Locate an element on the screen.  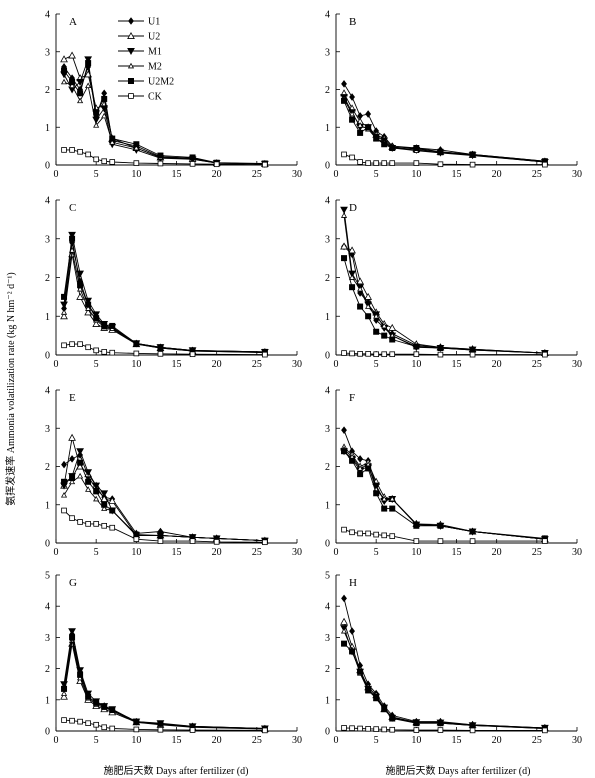
legend-entry-u1: U1 is located at coordinates (139, 22).